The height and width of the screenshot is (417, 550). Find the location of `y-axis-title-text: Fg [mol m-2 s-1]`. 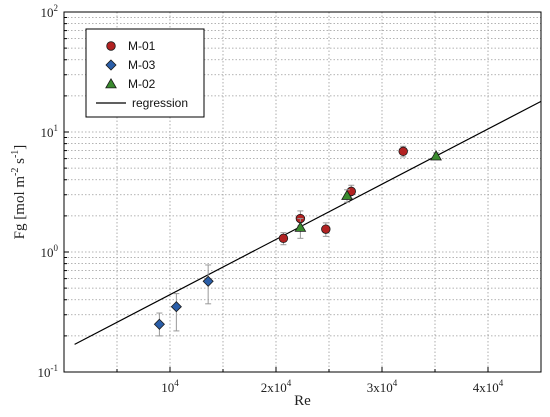

y-axis-title-text: Fg [mol m-2 s-1] is located at coordinates (19, 192).